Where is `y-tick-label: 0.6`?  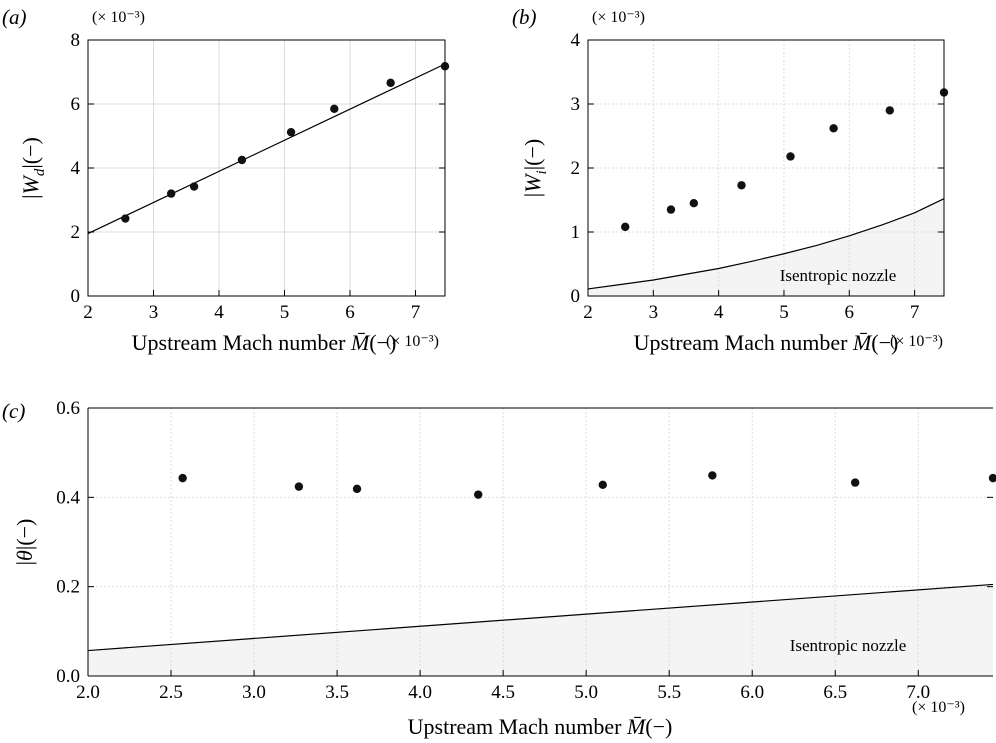
y-tick-label: 0.6 is located at coordinates (68, 408).